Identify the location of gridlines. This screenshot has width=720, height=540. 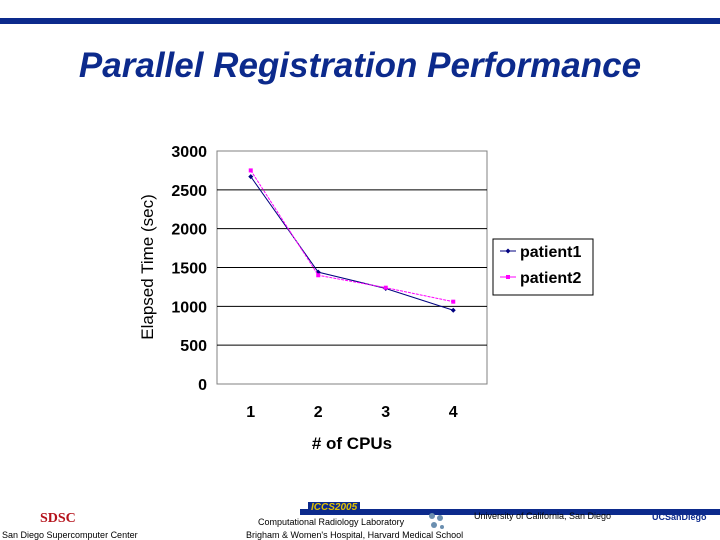
(352, 267).